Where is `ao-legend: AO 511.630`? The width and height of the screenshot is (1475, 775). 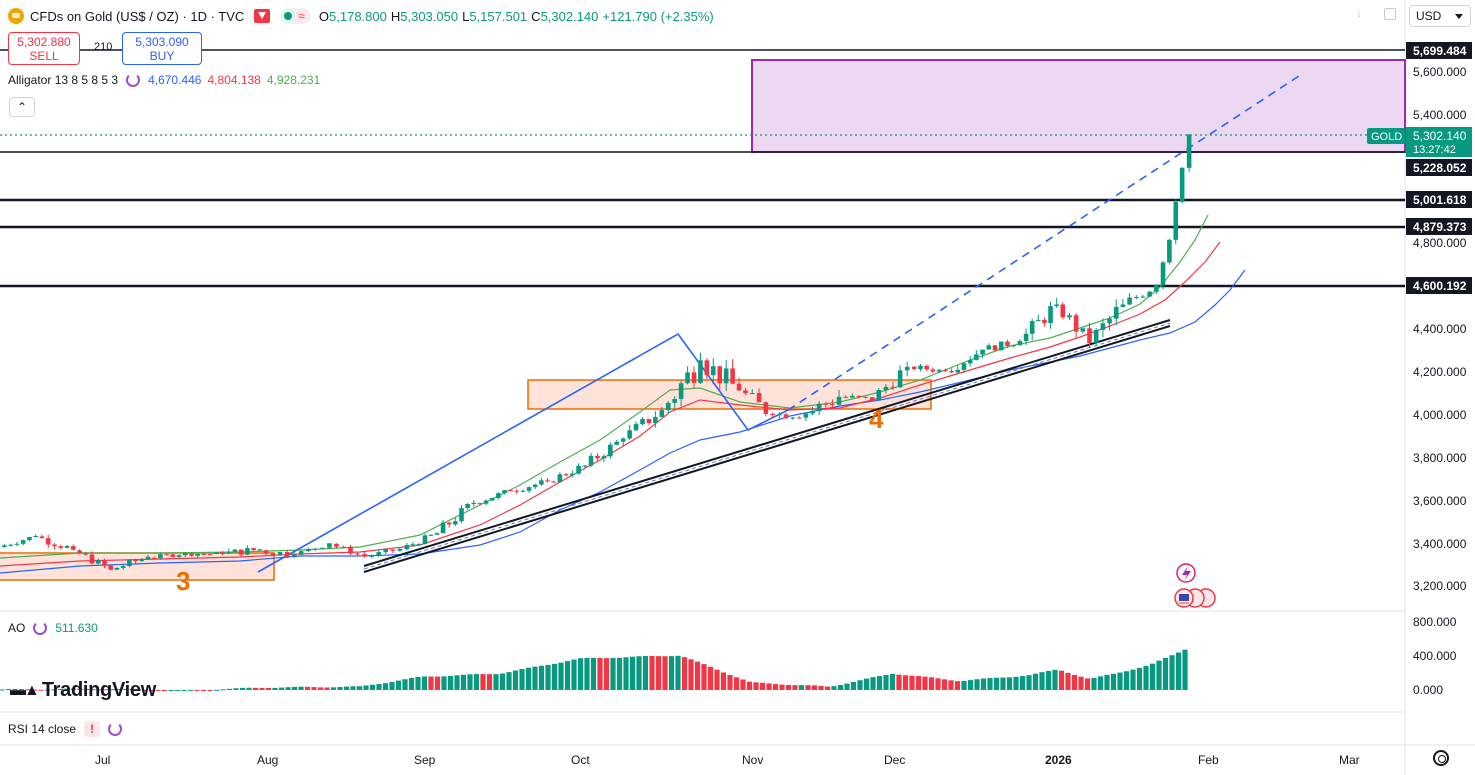
ao-legend: AO 511.630 is located at coordinates (53, 628).